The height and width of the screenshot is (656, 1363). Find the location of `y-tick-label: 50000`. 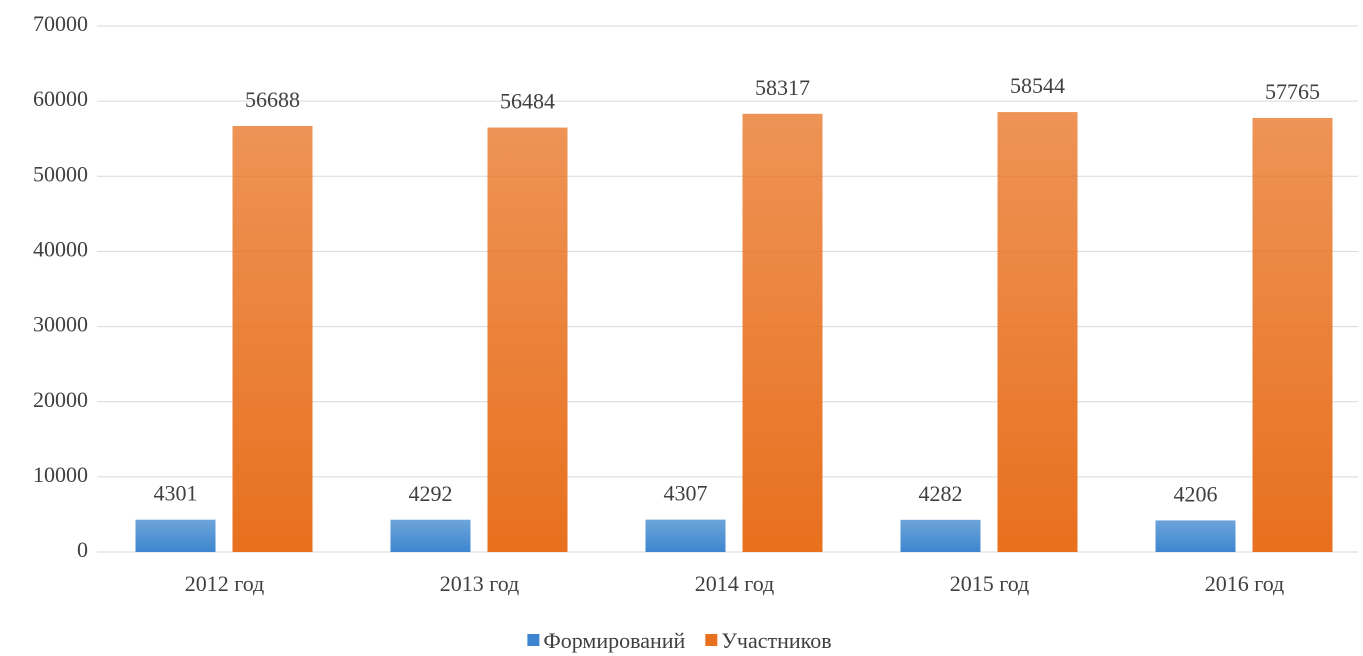

y-tick-label: 50000 is located at coordinates (60, 173).